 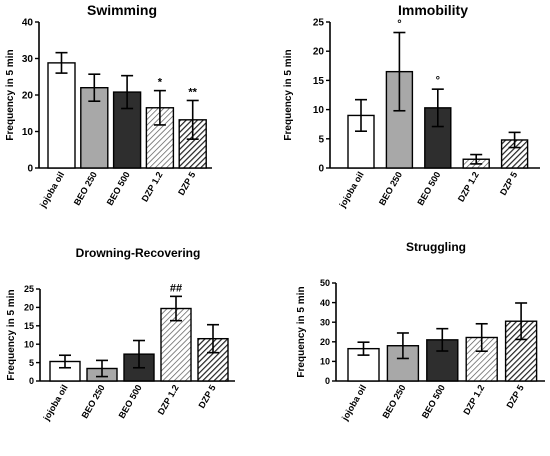 What do you see at coordinates (325, 283) in the screenshot?
I see `y-tick-label: 50` at bounding box center [325, 283].